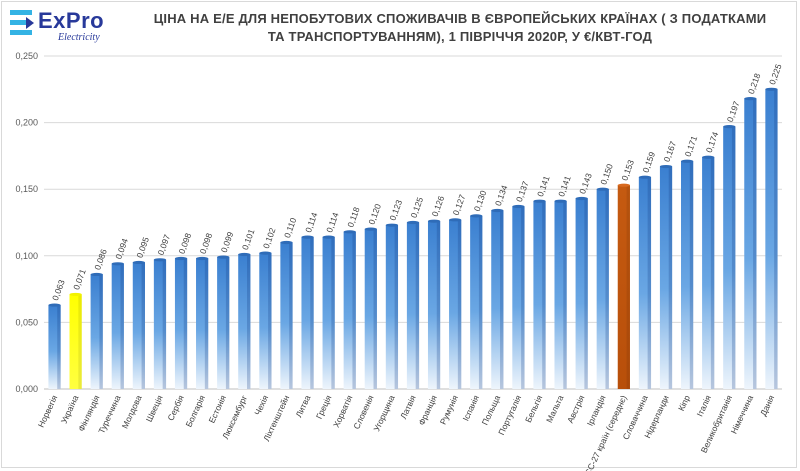  What do you see at coordinates (585, 184) in the screenshot?
I see `value-label: 0,143` at bounding box center [585, 184].